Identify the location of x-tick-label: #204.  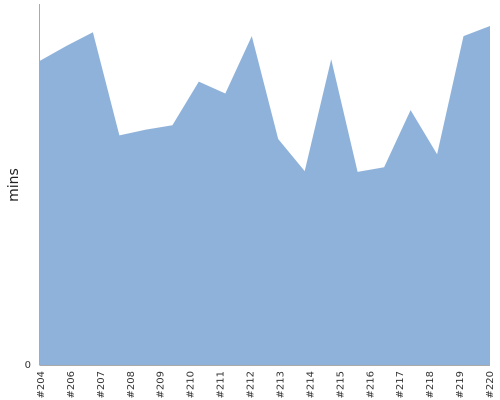
(41, 384).